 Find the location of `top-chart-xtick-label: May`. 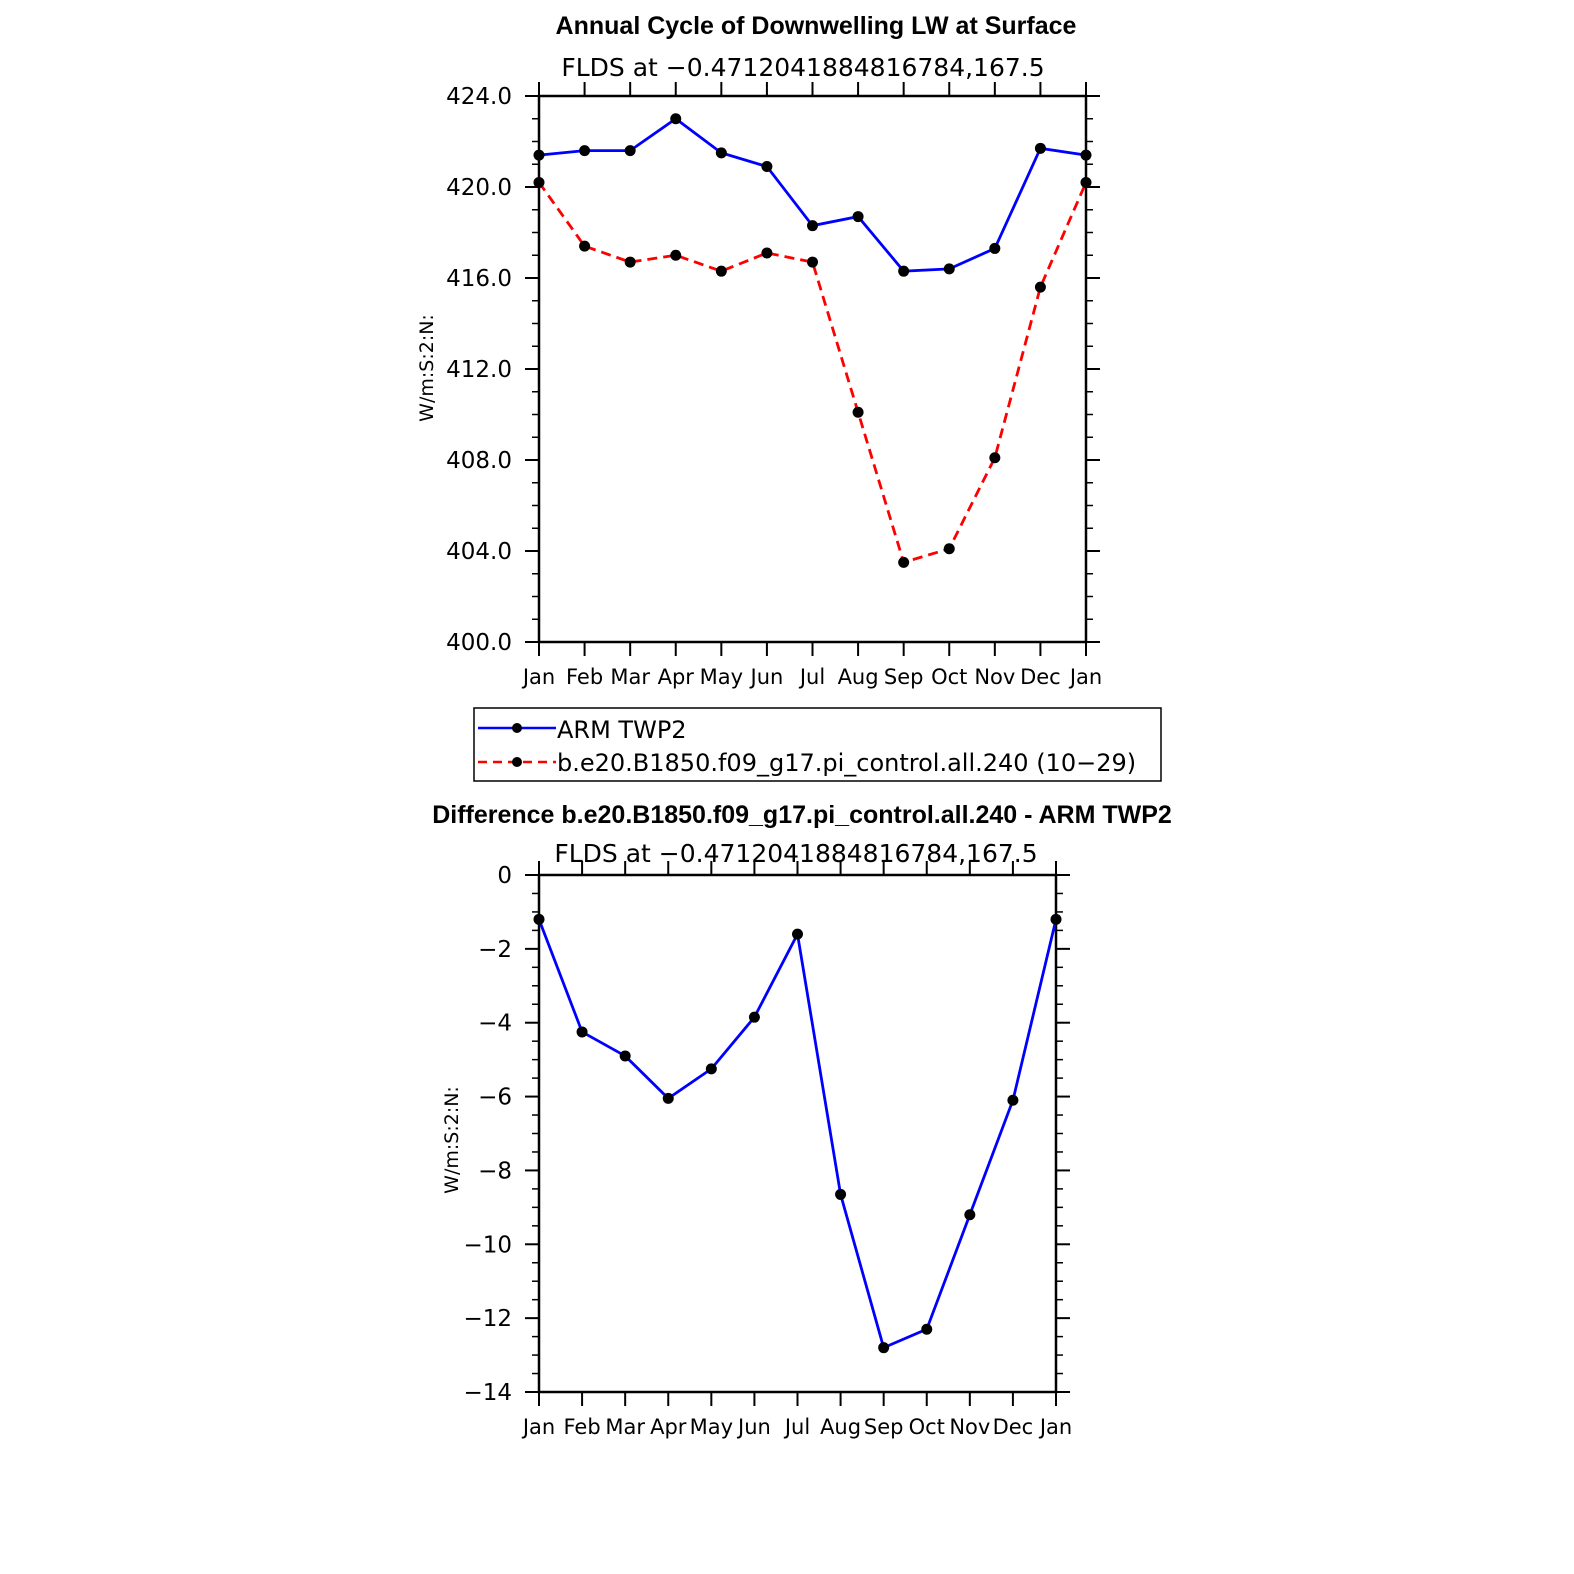

top-chart-xtick-label: May is located at coordinates (721, 677).